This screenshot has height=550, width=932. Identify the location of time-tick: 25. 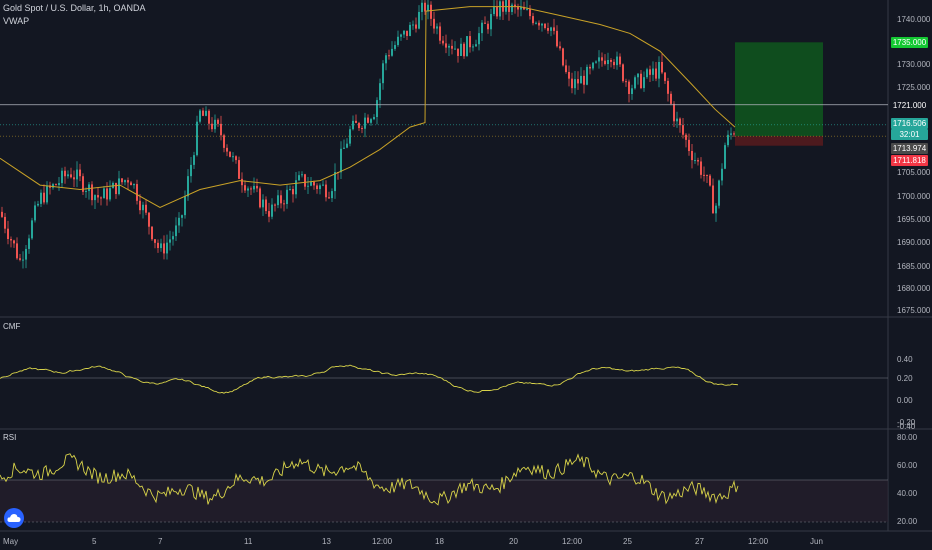
(627, 541).